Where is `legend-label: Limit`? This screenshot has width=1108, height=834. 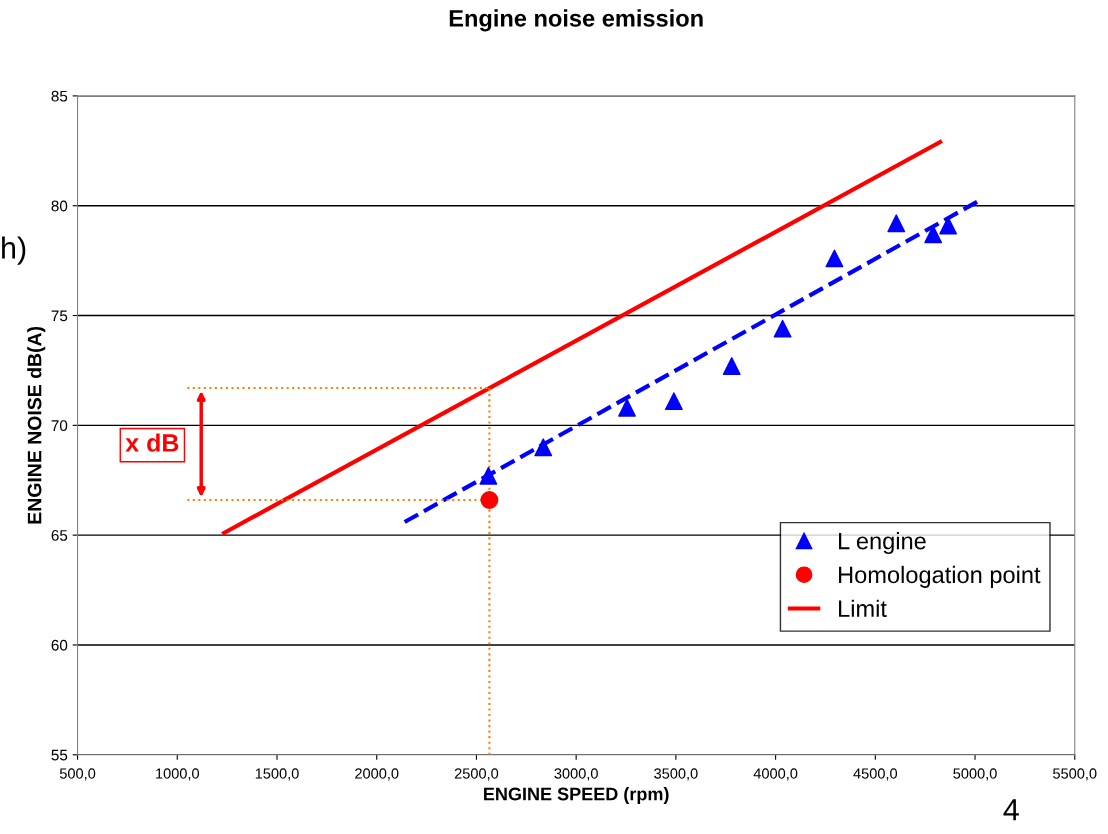 legend-label: Limit is located at coordinates (863, 608).